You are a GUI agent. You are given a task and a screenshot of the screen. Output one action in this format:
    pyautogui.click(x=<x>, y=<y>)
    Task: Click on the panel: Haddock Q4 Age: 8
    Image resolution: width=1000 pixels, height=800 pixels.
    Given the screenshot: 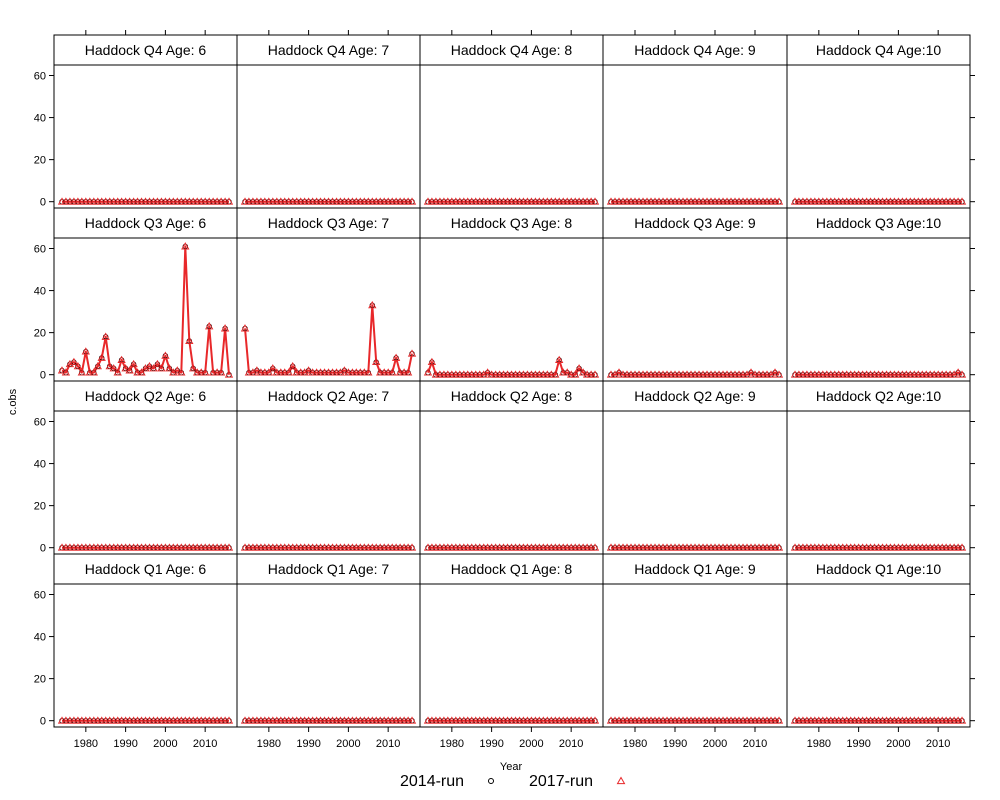 What is the action you would take?
    pyautogui.click(x=511, y=121)
    